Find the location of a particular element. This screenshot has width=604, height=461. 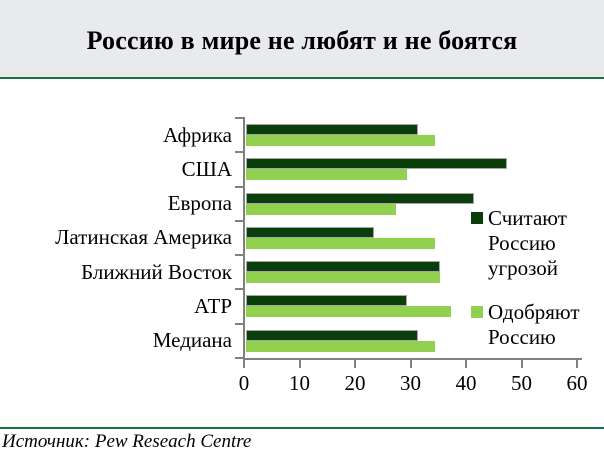

category-label: США is located at coordinates (206, 168).